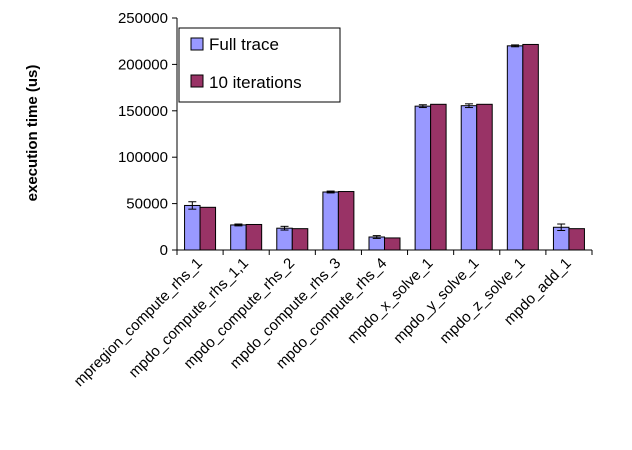 Image resolution: width=632 pixels, height=450 pixels. I want to click on y-tick-label: 200000, so click(143, 64).